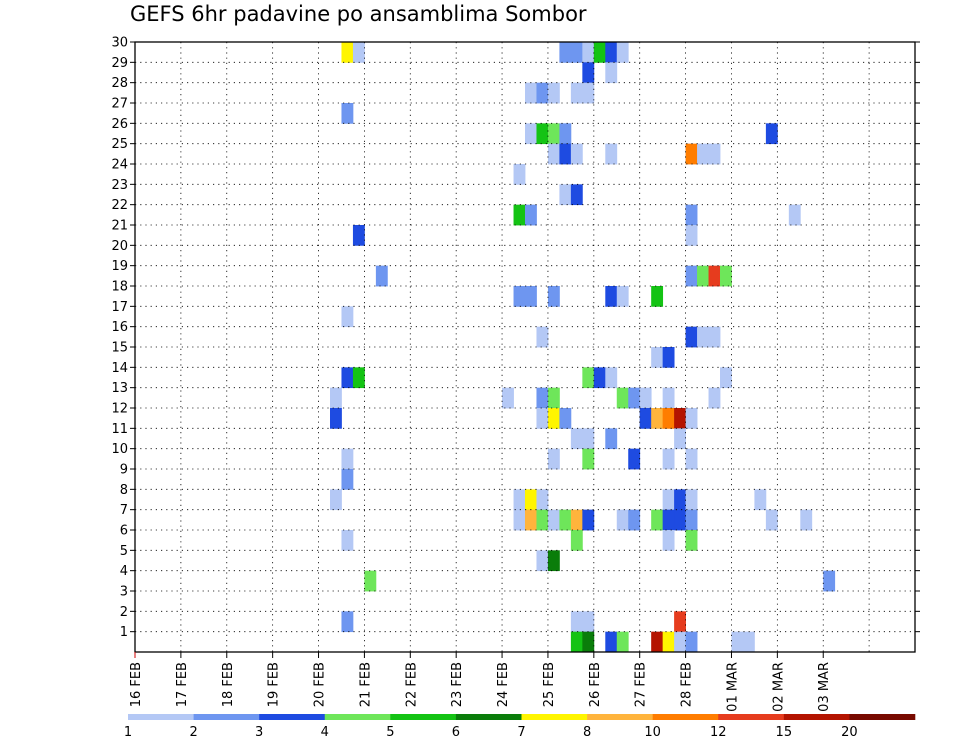  Describe the element at coordinates (119, 185) in the screenshot. I see `y-tick-label: 23` at that location.